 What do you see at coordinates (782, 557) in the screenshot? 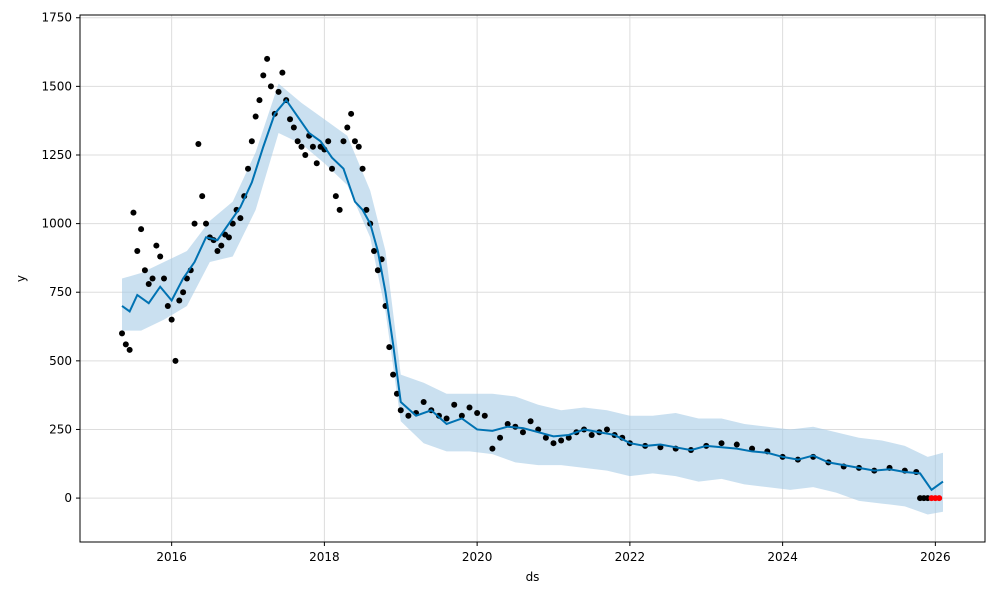
I see `x-tick-label: 2024` at bounding box center [782, 557].